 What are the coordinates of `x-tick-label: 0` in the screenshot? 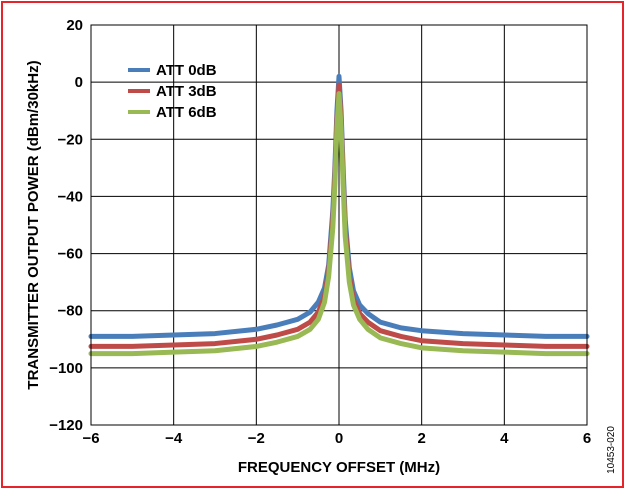 It's located at (339, 438).